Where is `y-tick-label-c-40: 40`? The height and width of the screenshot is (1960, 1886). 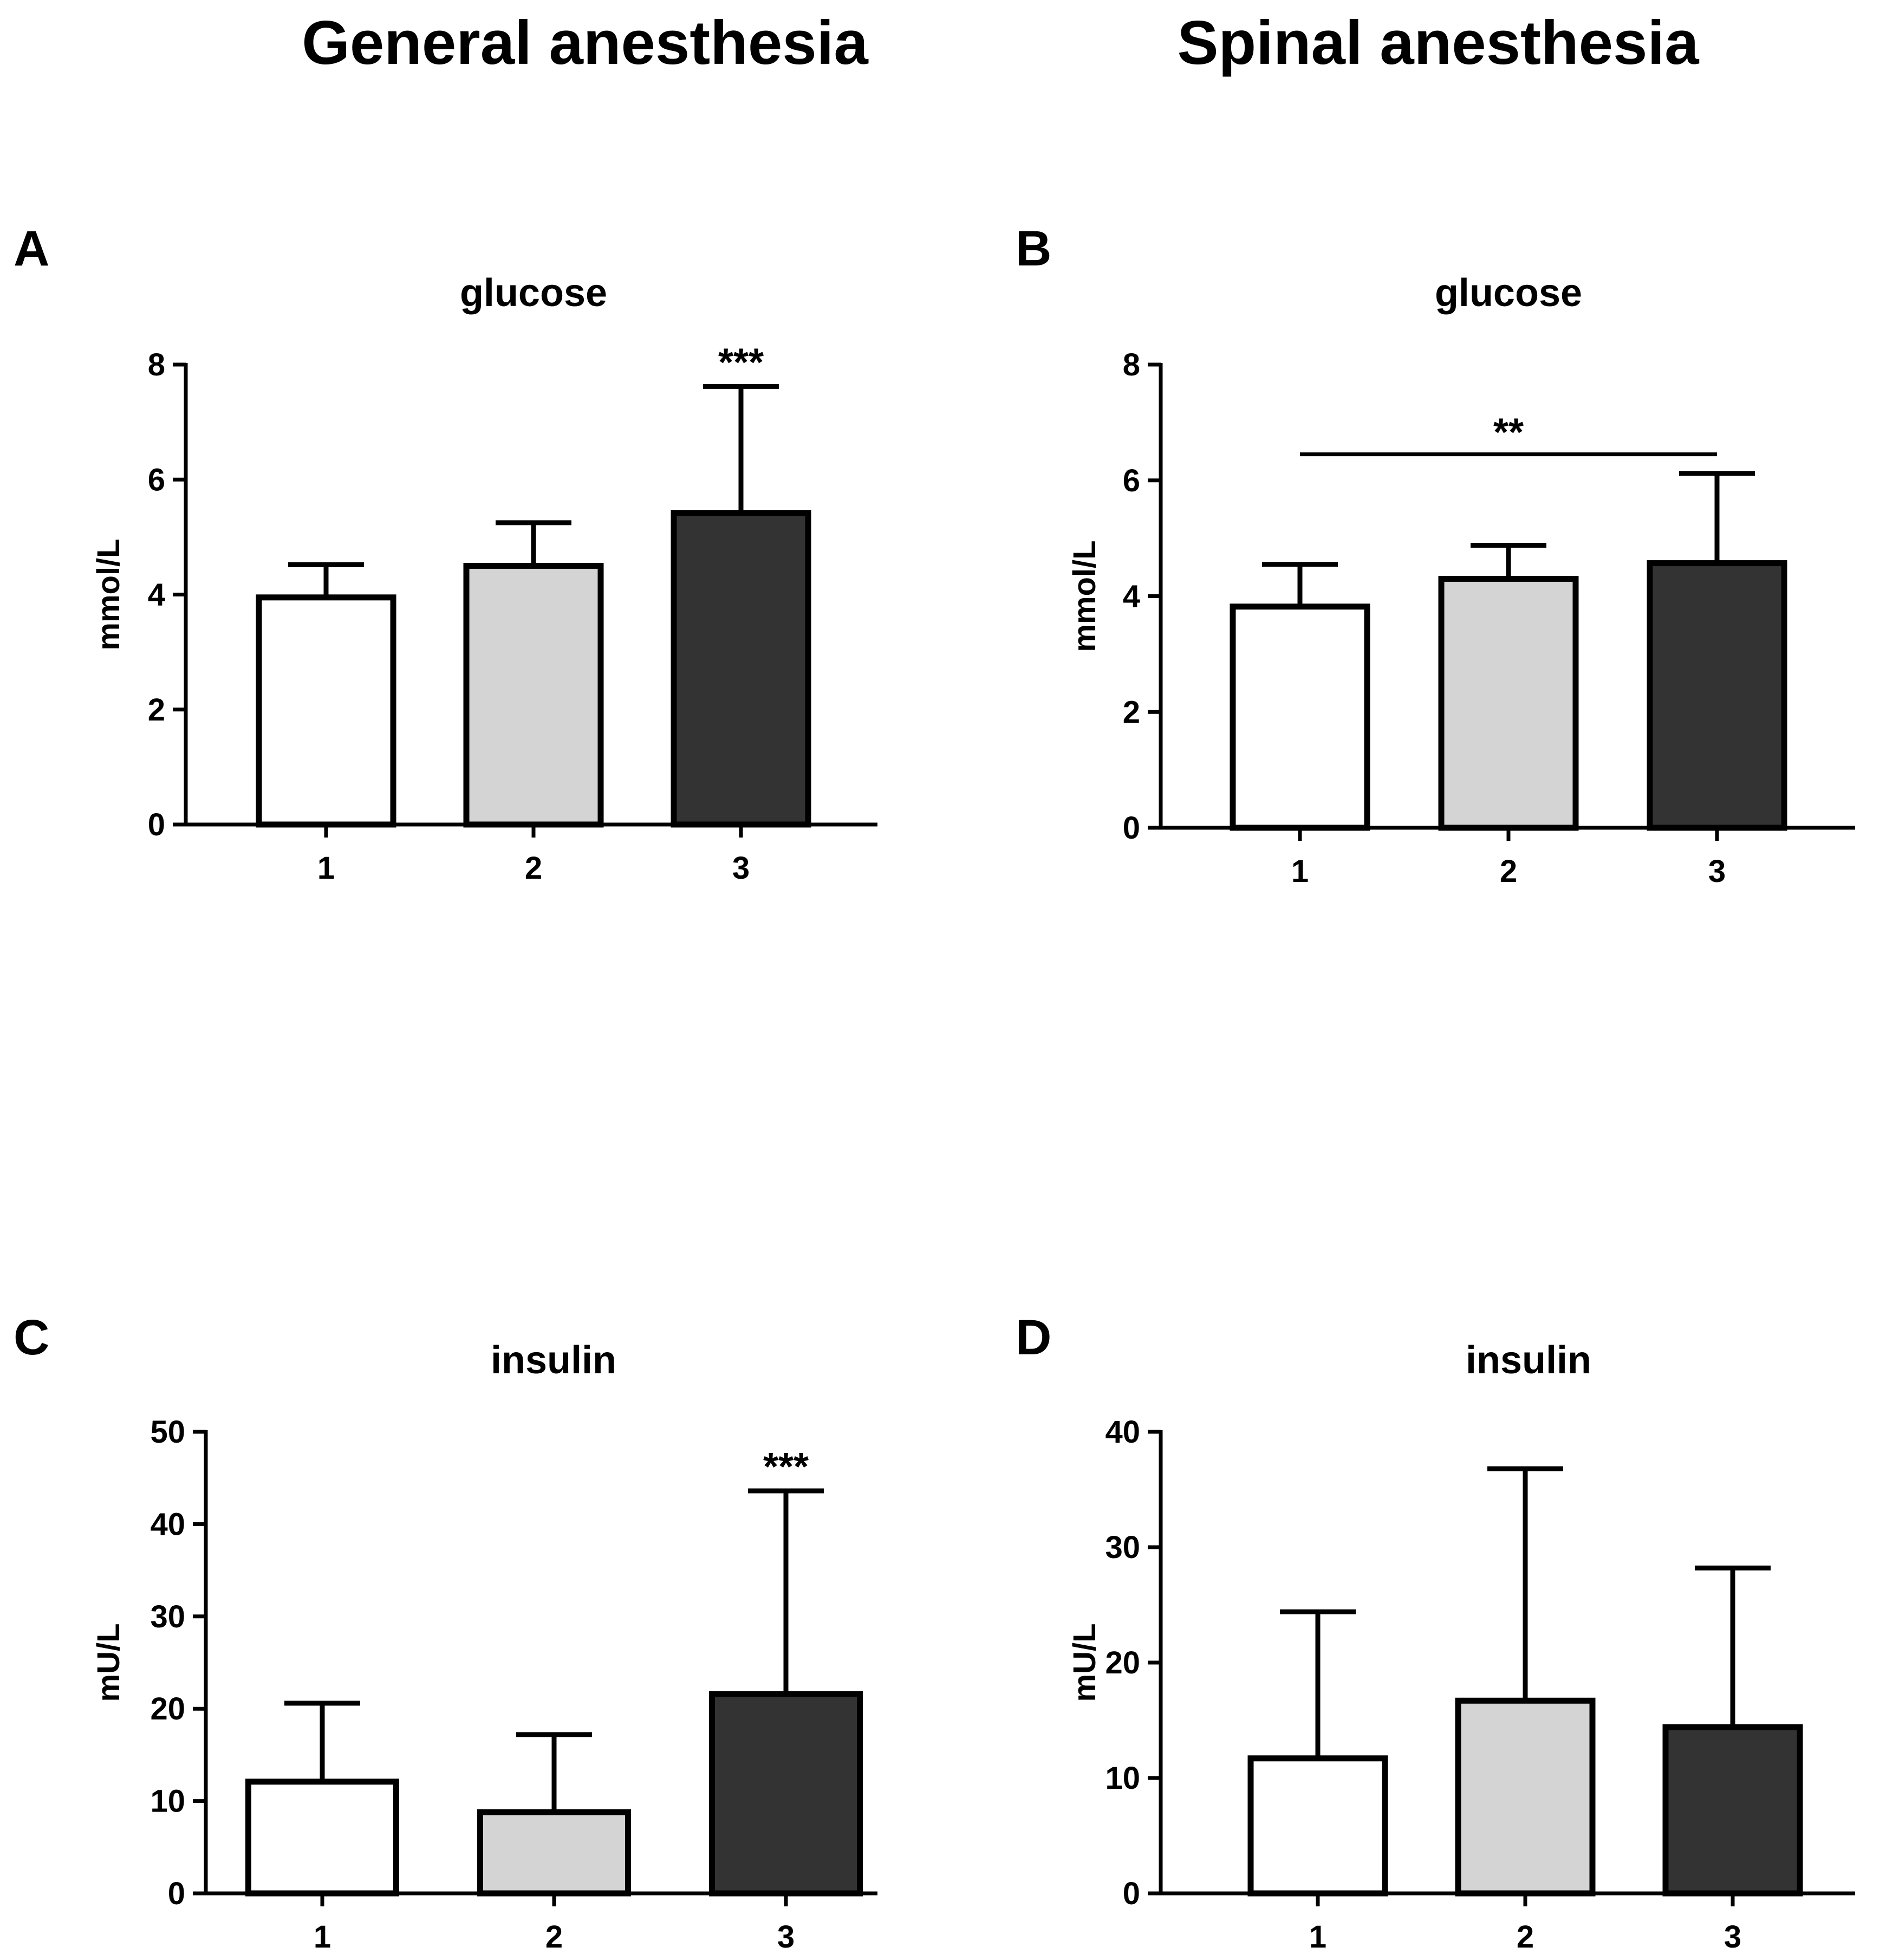 y-tick-label-c-40: 40 is located at coordinates (167, 1524).